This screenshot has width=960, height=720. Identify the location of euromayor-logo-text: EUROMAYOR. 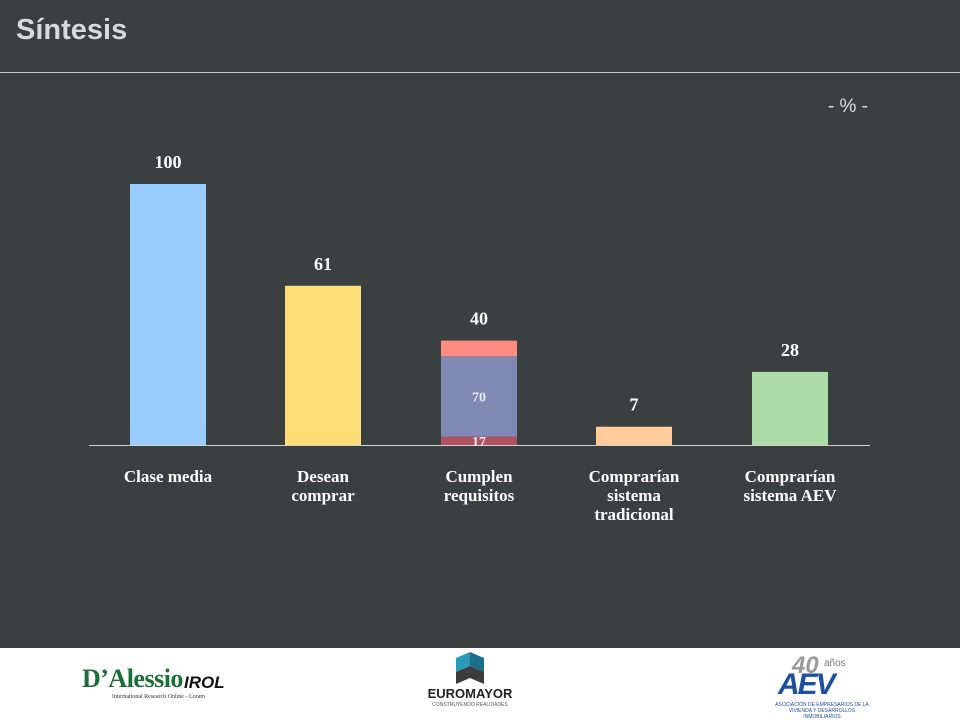
(470, 693).